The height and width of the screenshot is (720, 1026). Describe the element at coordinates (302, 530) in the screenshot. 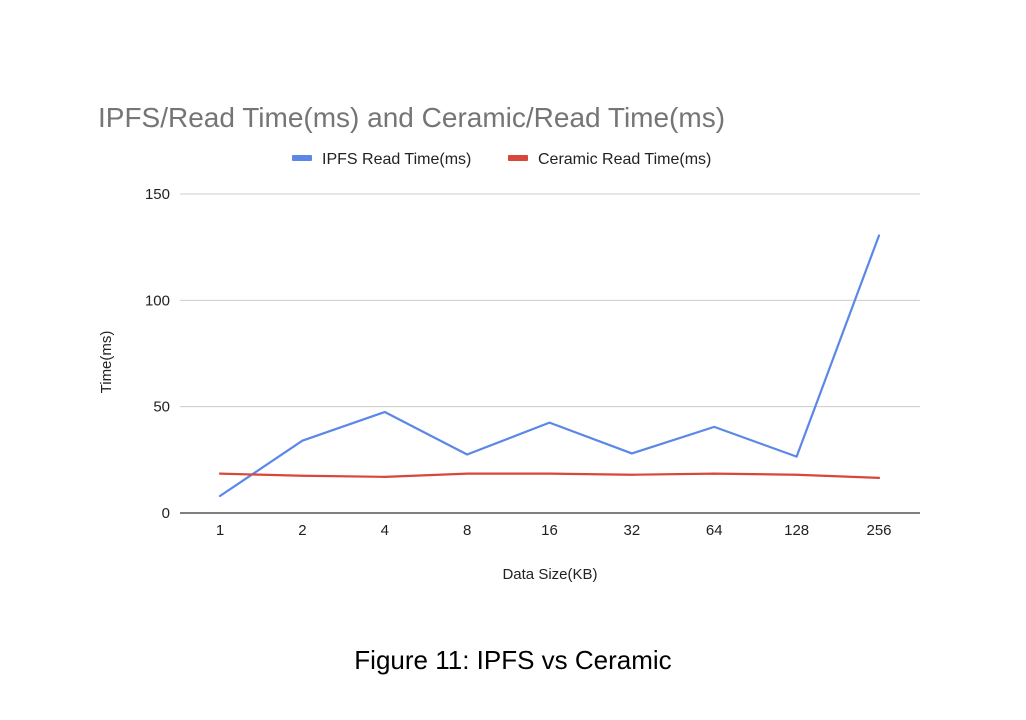

I see `x-tick-label: 2` at that location.